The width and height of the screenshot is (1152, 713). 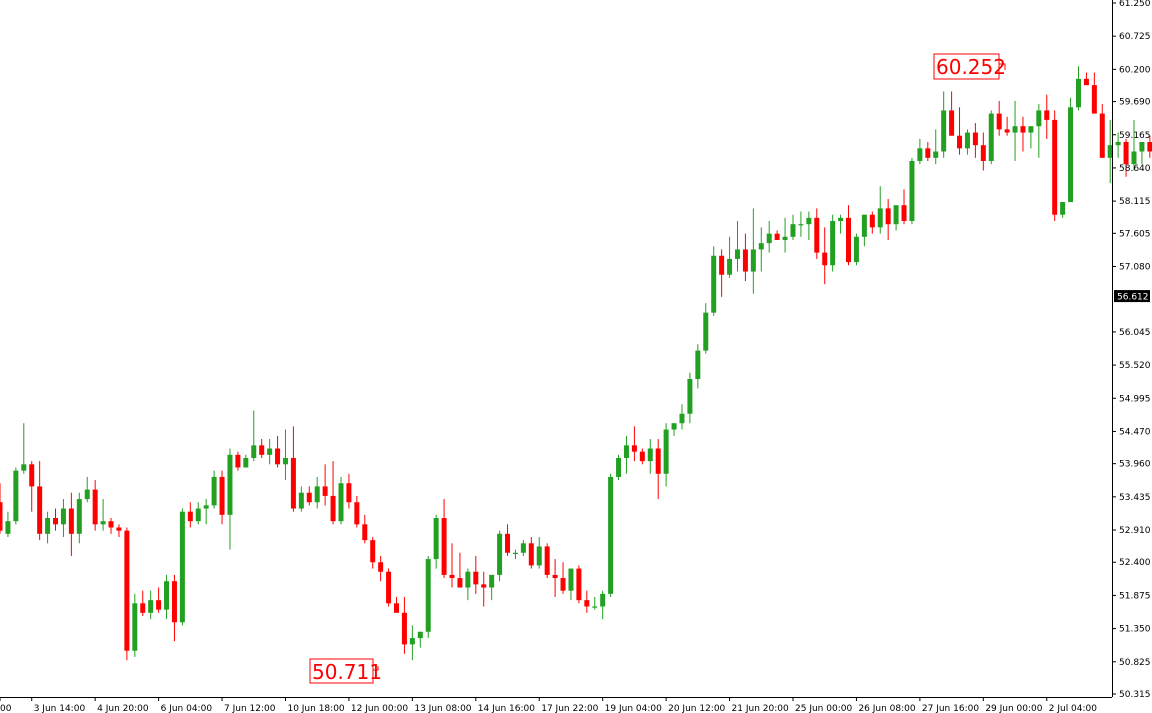 I want to click on price-tick-label: 60.725, so click(x=1135, y=37).